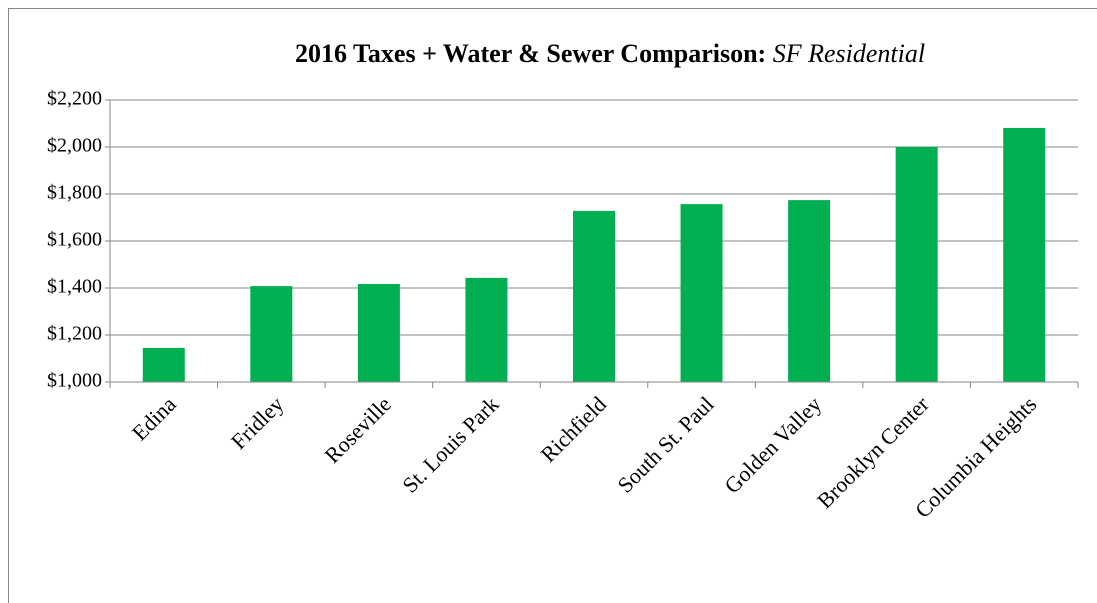 Image resolution: width=1097 pixels, height=603 pixels. What do you see at coordinates (74, 334) in the screenshot?
I see `y-tick-label: $1,200` at bounding box center [74, 334].